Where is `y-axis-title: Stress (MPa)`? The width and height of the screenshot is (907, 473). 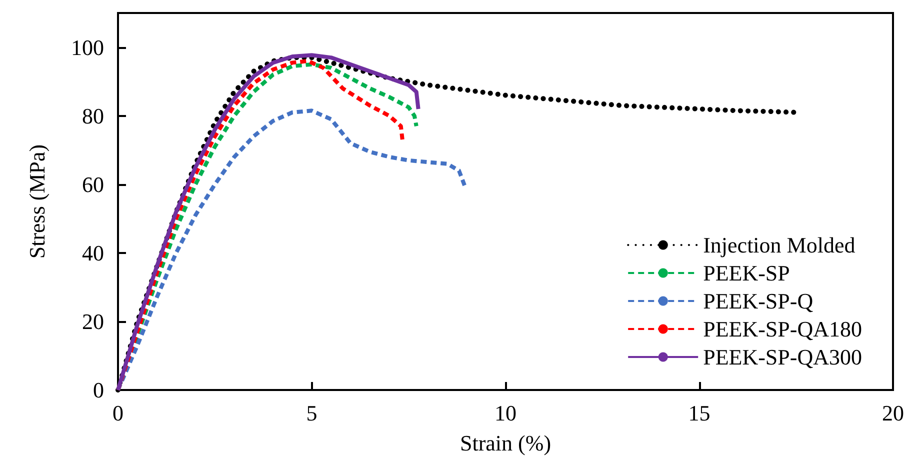
y-axis-title: Stress (MPa) is located at coordinates (37, 201).